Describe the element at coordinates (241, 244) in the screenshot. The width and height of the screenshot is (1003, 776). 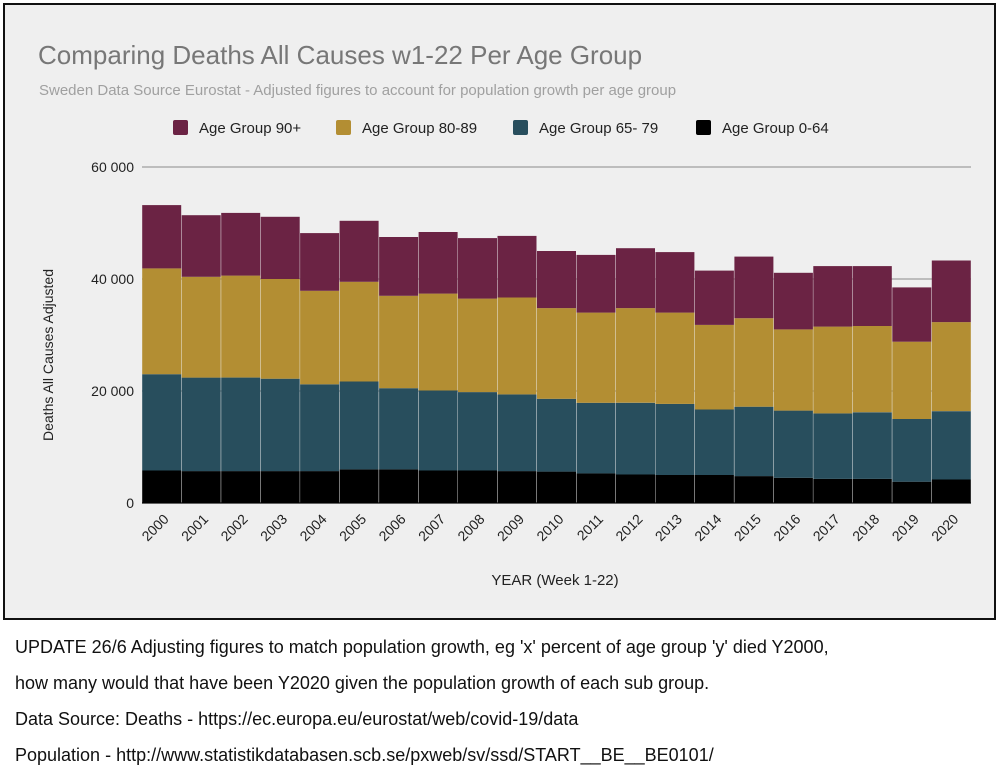
I see `bar-2002-age-group-90-` at that location.